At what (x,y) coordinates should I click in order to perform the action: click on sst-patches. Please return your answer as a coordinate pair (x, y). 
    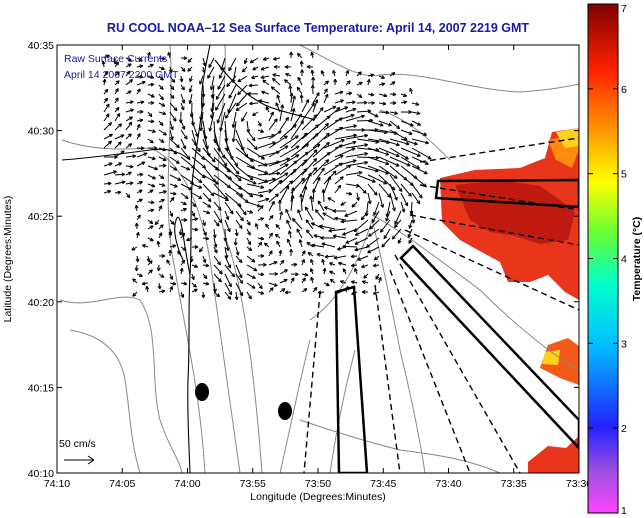
    Looking at the image, I should click on (509, 300).